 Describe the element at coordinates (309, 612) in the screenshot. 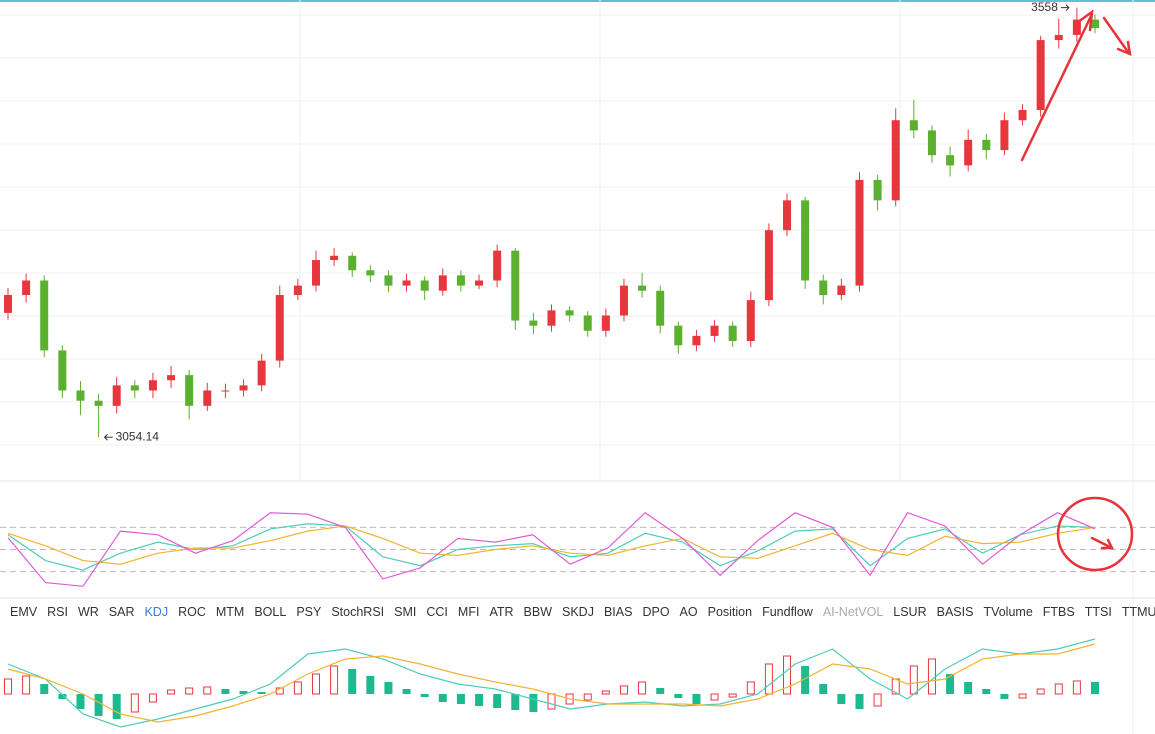

I see `indicator-tab: PSY` at that location.